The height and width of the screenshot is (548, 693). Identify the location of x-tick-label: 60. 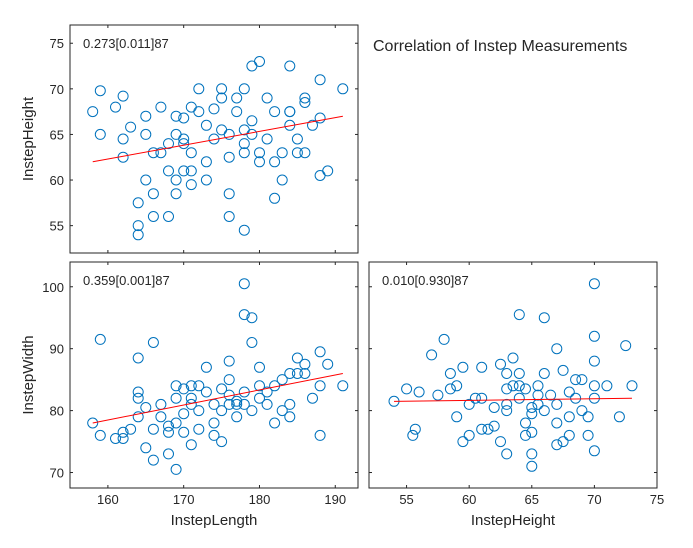
(469, 499).